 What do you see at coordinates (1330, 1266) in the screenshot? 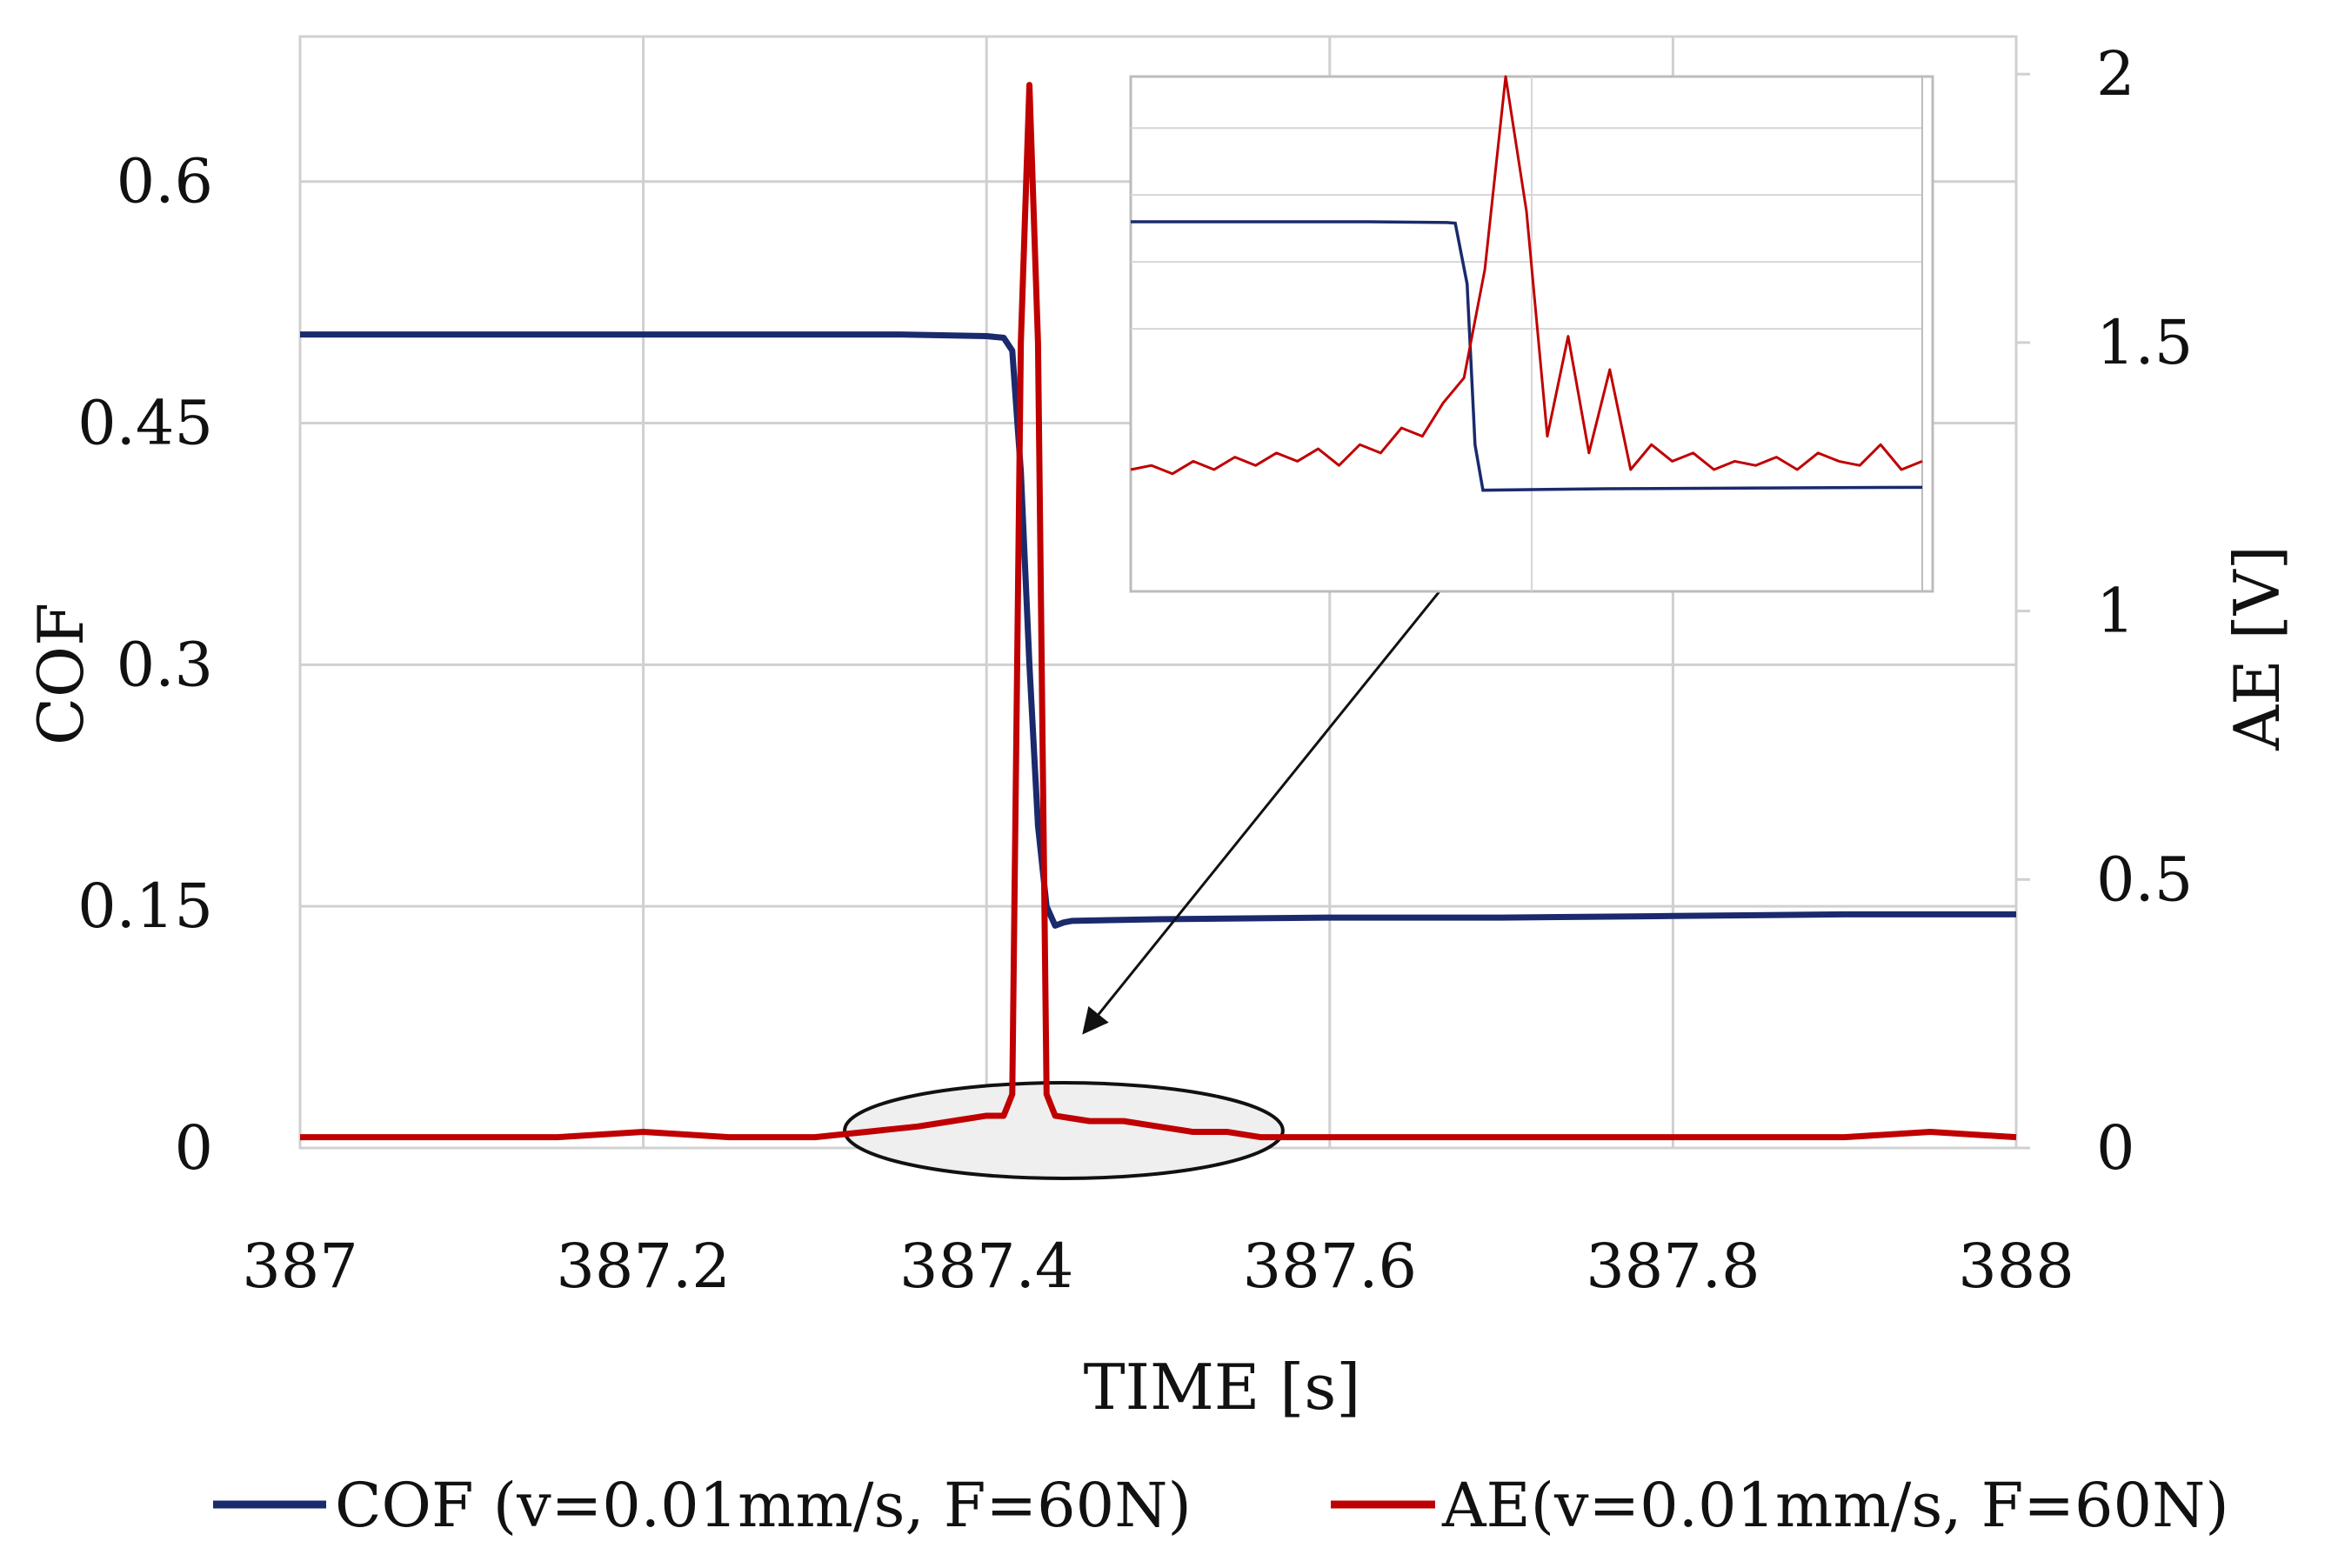
I see `x-tick-label: 387.6` at bounding box center [1330, 1266].